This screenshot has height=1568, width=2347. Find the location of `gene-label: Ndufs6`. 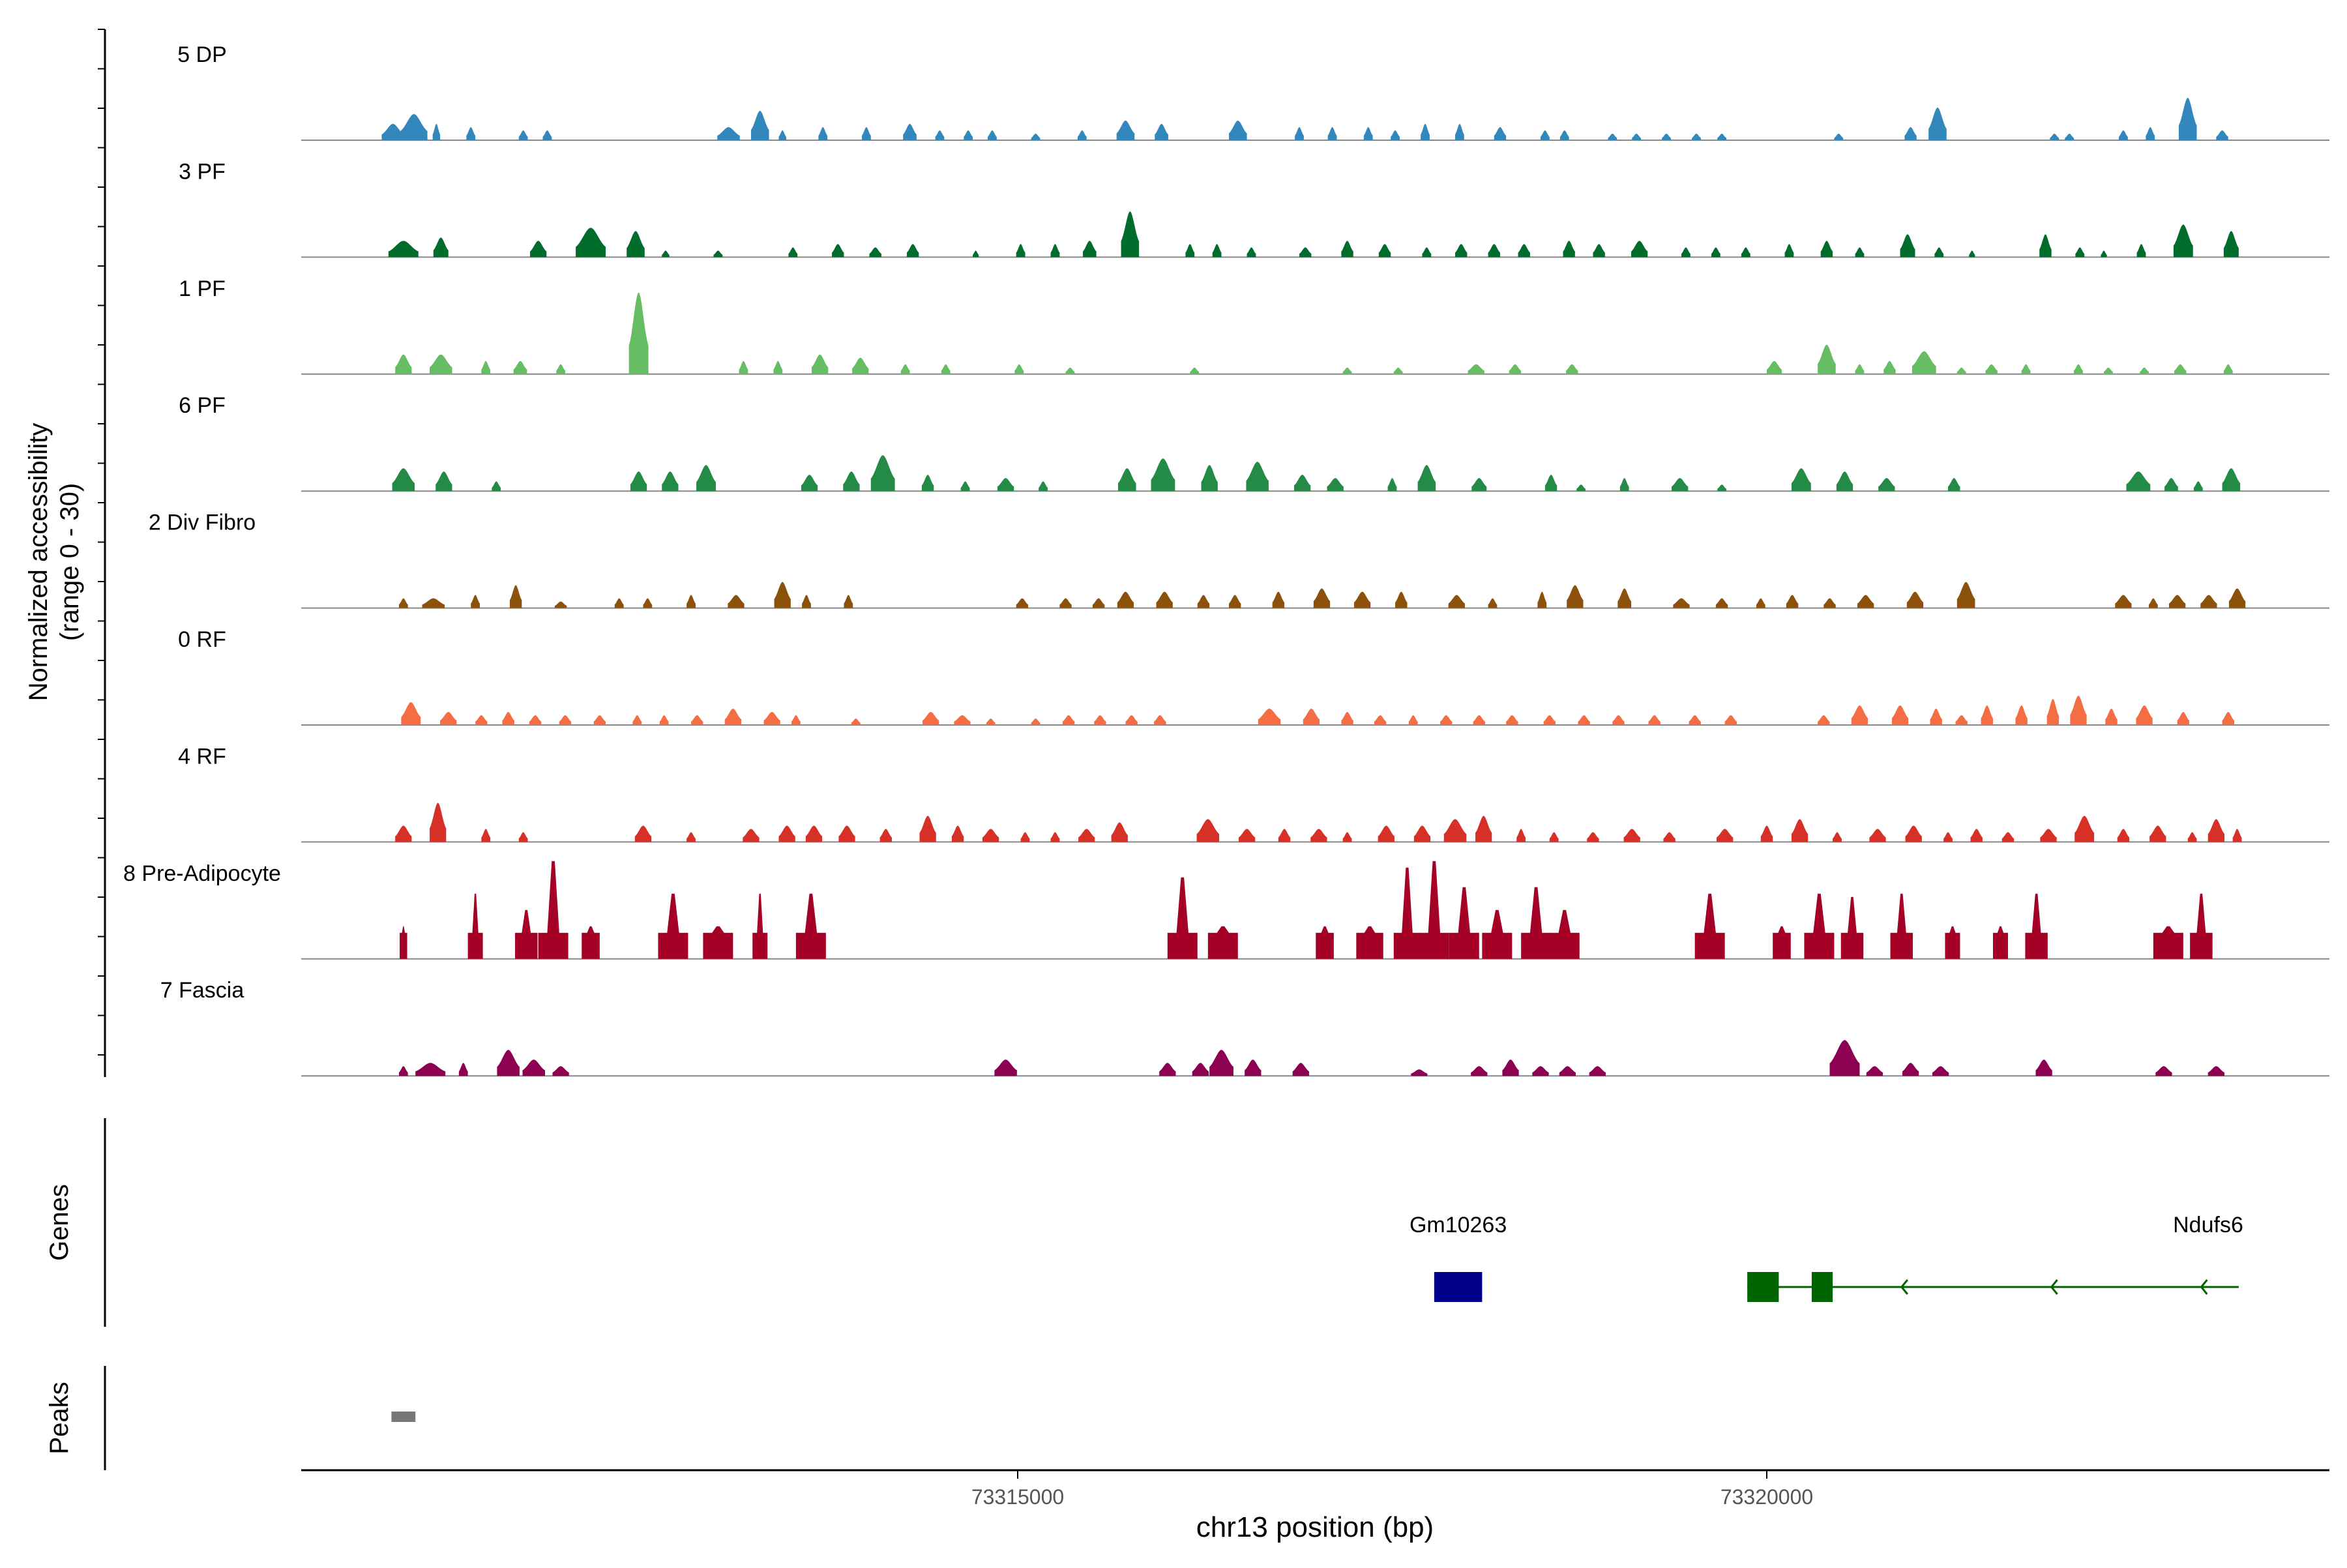

gene-label: Ndufs6 is located at coordinates (2208, 1225).